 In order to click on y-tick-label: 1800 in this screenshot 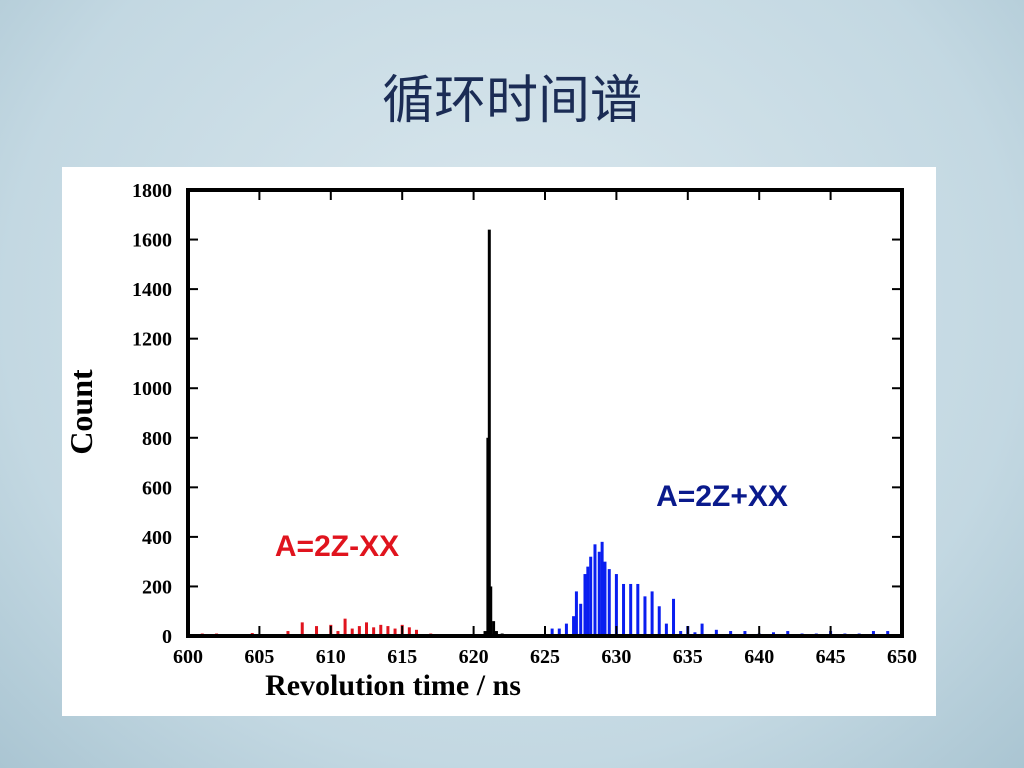, I will do `click(152, 191)`.